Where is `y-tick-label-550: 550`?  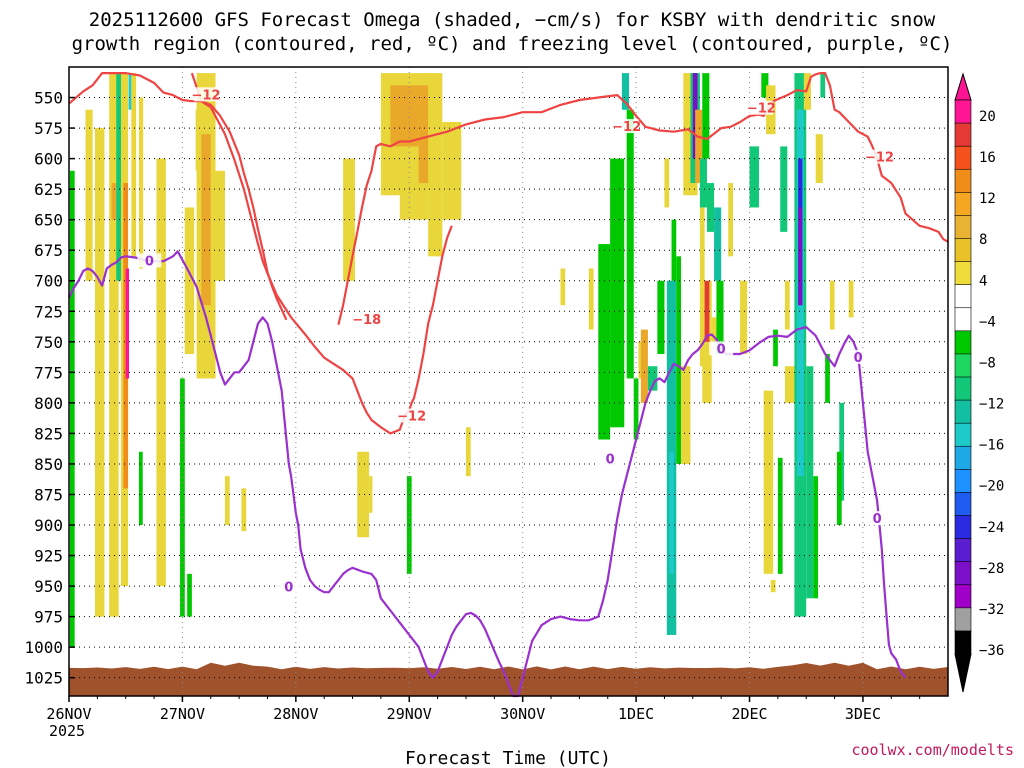 y-tick-label-550: 550 is located at coordinates (48, 98).